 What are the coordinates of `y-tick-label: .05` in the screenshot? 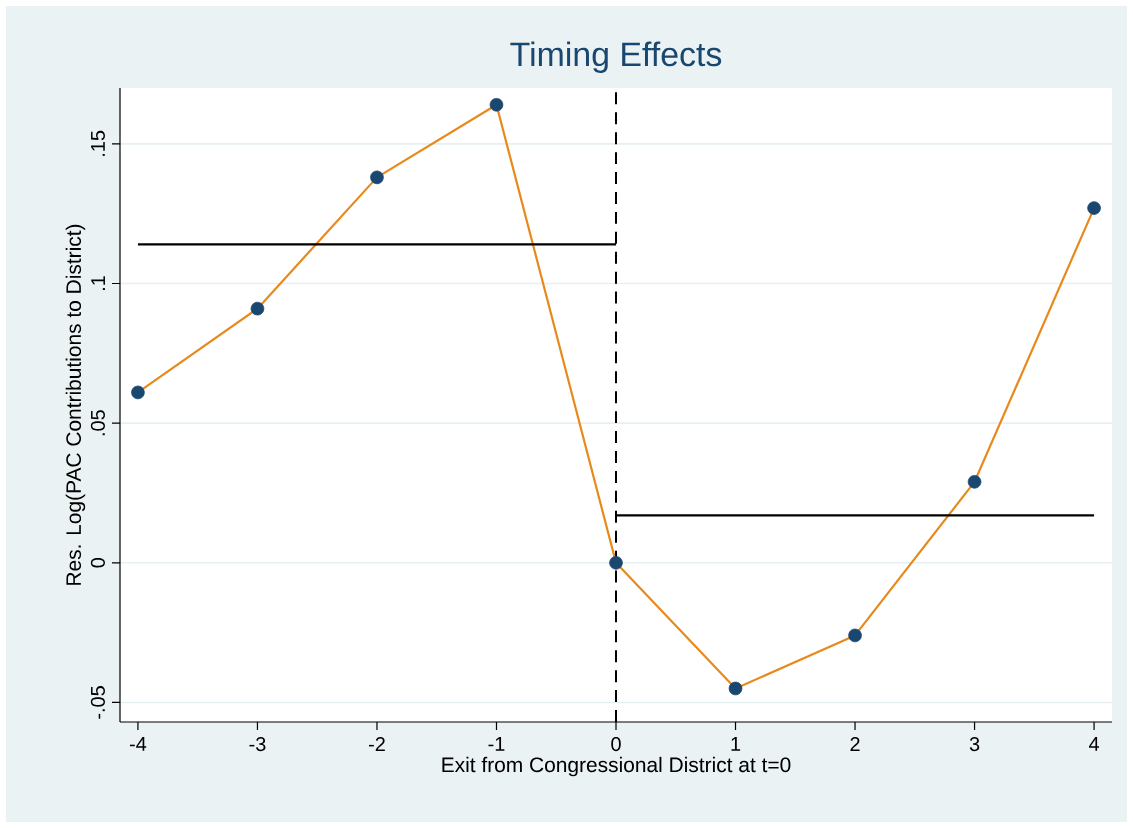 It's located at (97, 423).